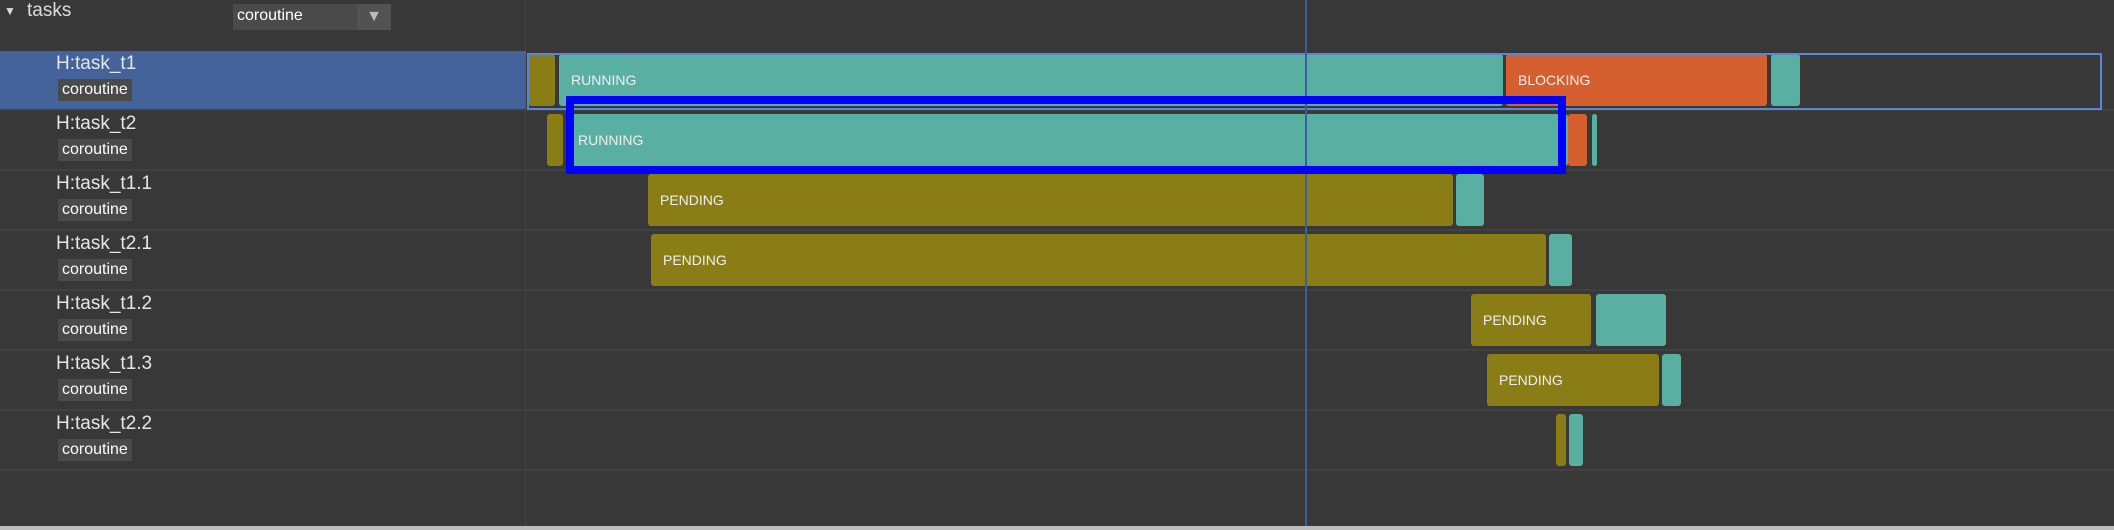 The width and height of the screenshot is (2114, 530). I want to click on task-row: H:task_t2.1 coroutine PENDING, so click(1057, 261).